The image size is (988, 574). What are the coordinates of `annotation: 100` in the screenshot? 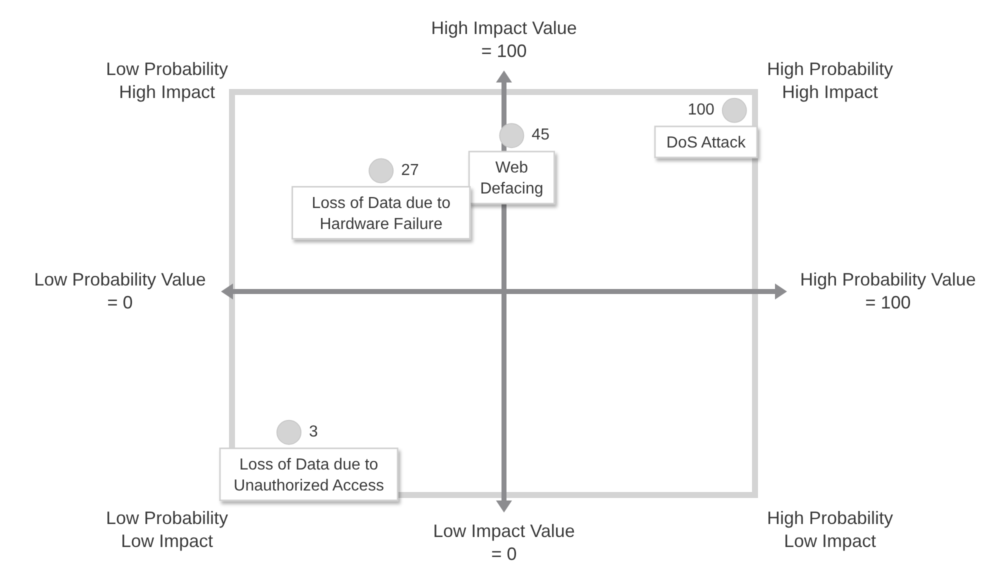 It's located at (701, 109).